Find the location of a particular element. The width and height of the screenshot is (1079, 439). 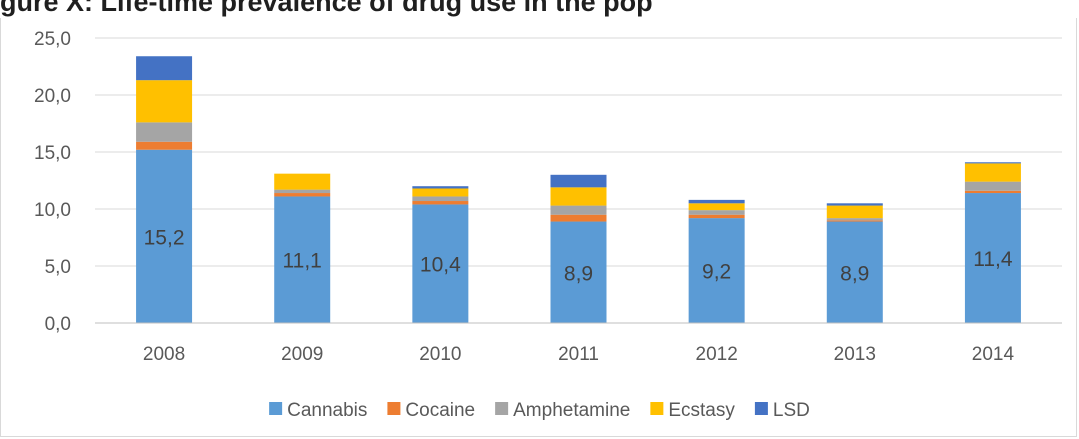

bar-cannabis-2009 is located at coordinates (302, 259).